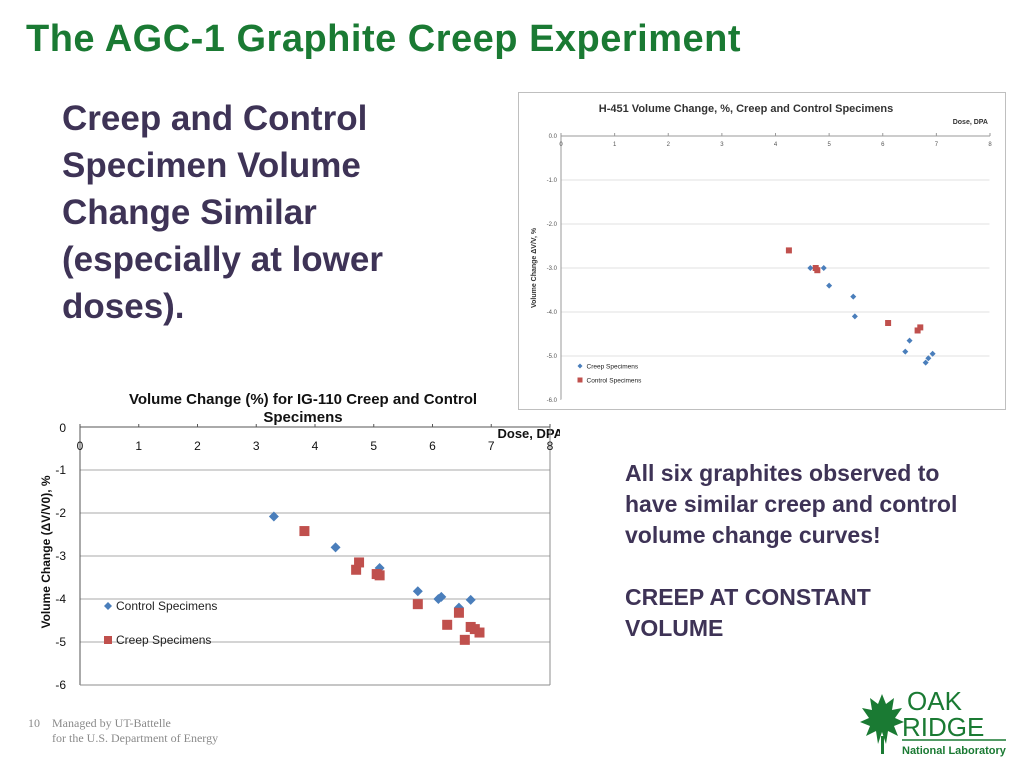  What do you see at coordinates (882, 724) in the screenshot?
I see `leaf-icon` at bounding box center [882, 724].